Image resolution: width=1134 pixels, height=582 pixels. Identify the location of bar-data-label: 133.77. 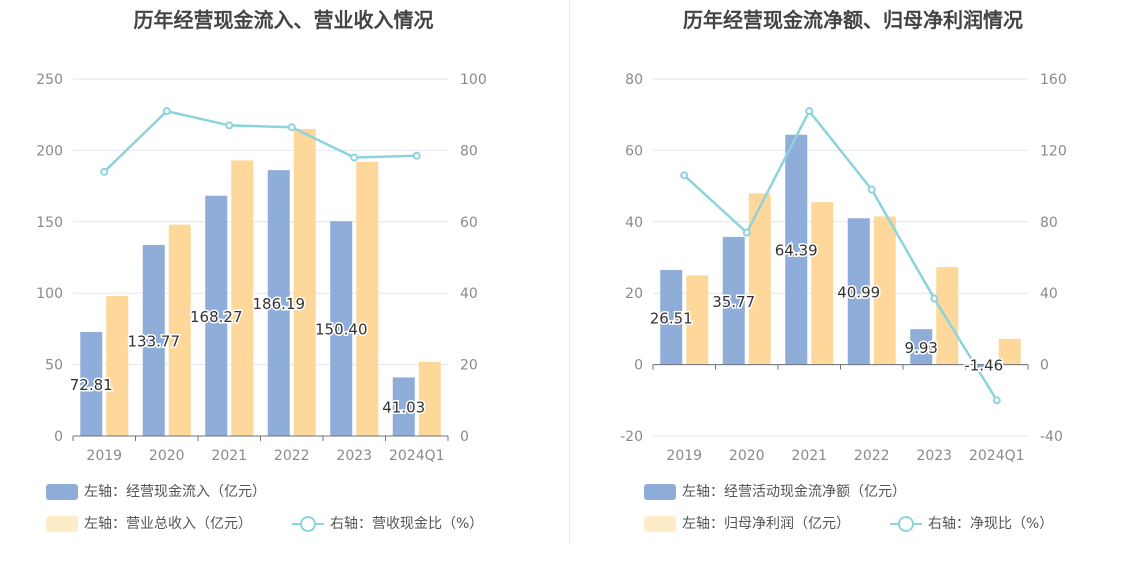
(154, 341).